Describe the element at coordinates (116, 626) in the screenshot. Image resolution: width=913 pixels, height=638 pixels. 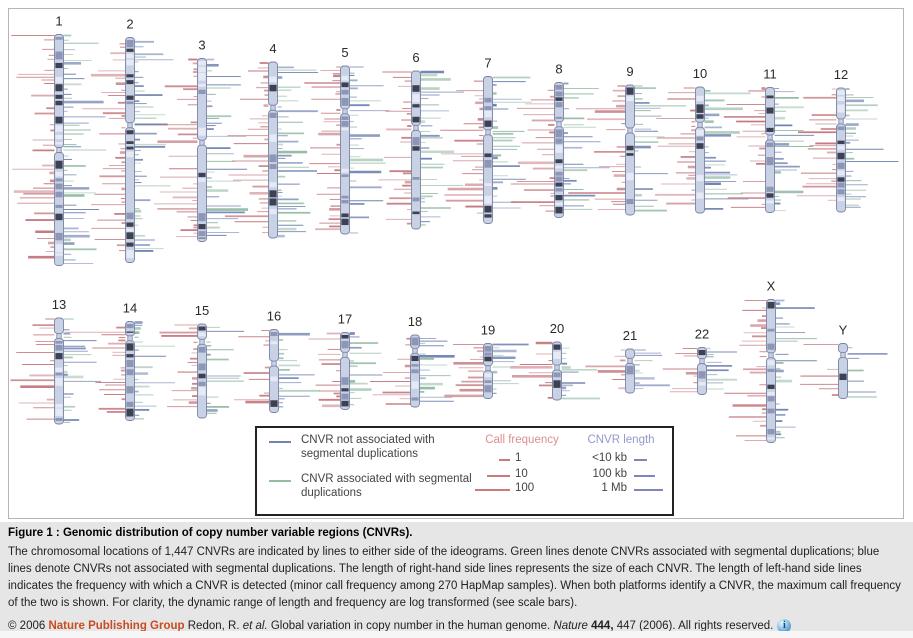
I see `publisher-link: Nature Publishing Group` at that location.